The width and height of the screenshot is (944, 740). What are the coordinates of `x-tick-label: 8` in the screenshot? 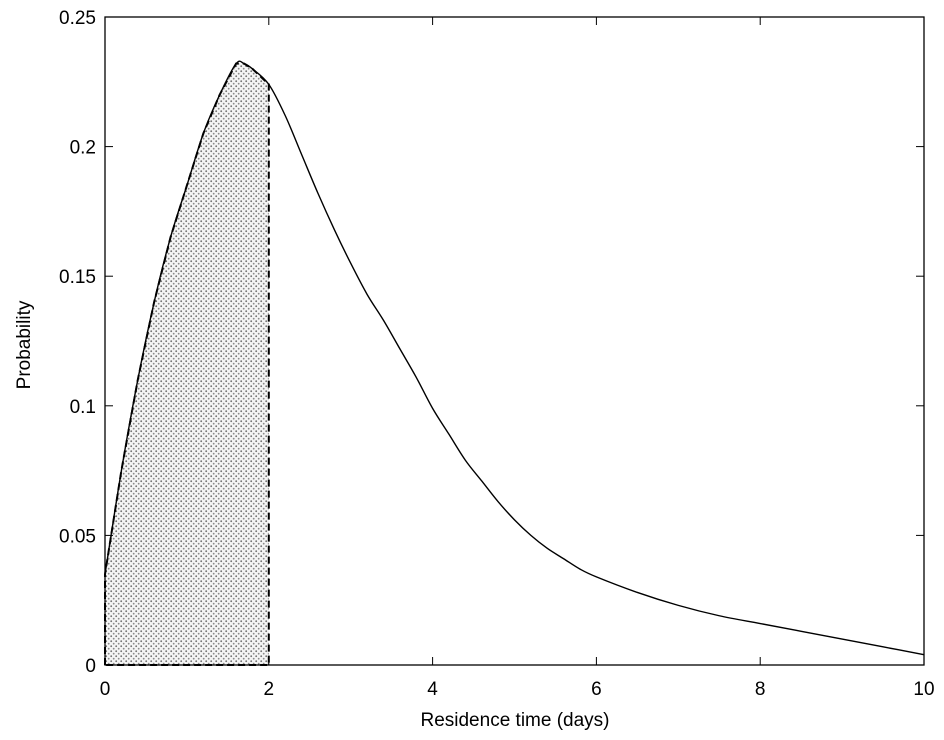 It's located at (760, 689).